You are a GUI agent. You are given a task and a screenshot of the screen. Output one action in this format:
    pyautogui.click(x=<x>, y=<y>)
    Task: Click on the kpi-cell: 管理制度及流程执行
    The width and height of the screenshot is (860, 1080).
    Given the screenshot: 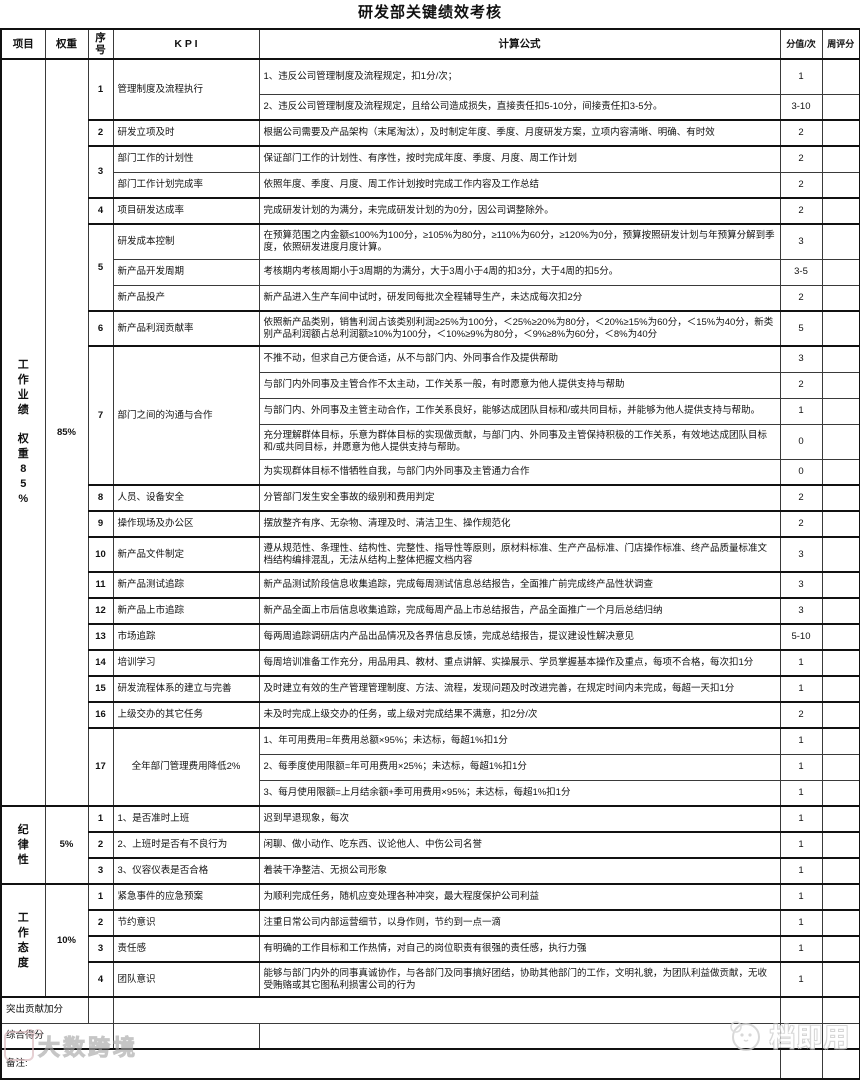 What is the action you would take?
    pyautogui.click(x=186, y=89)
    